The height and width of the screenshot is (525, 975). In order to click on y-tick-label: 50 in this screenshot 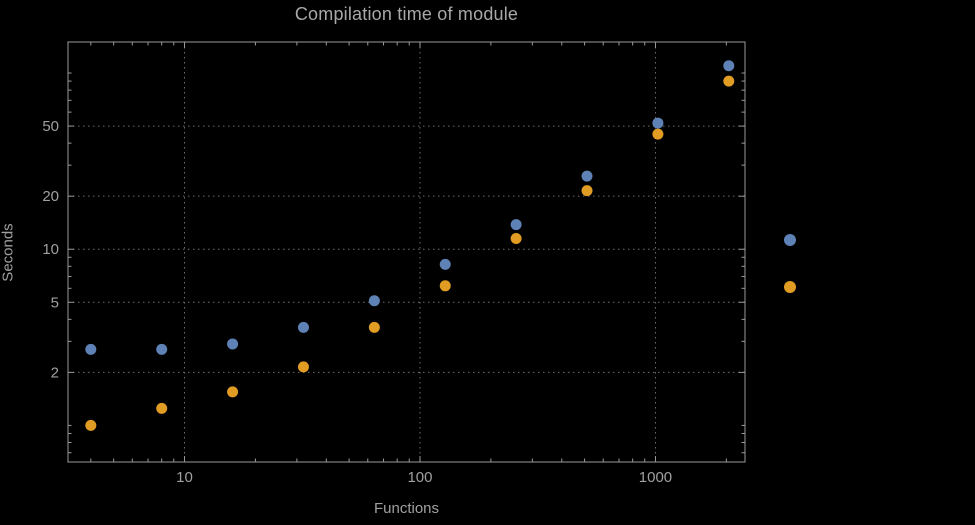, I will do `click(50, 126)`.